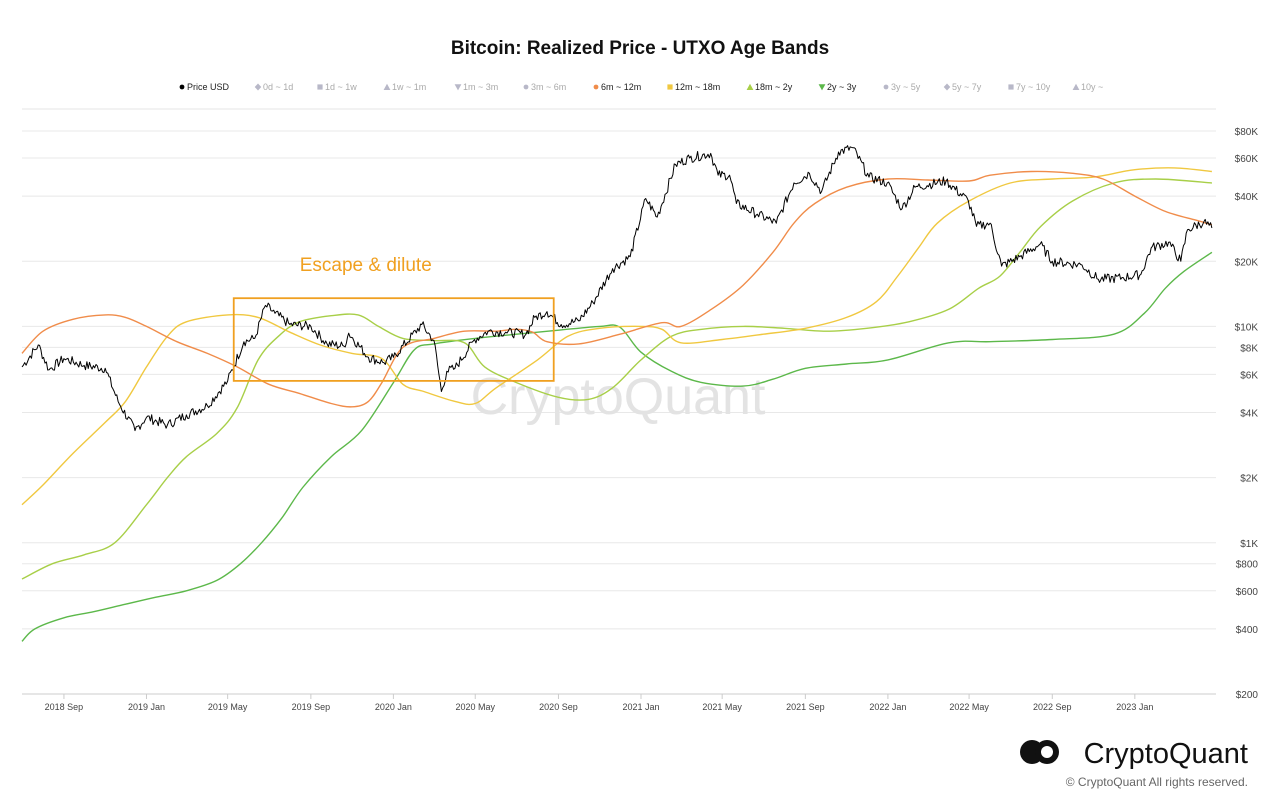 This screenshot has width=1280, height=806. What do you see at coordinates (393, 339) in the screenshot?
I see `annotation-box` at bounding box center [393, 339].